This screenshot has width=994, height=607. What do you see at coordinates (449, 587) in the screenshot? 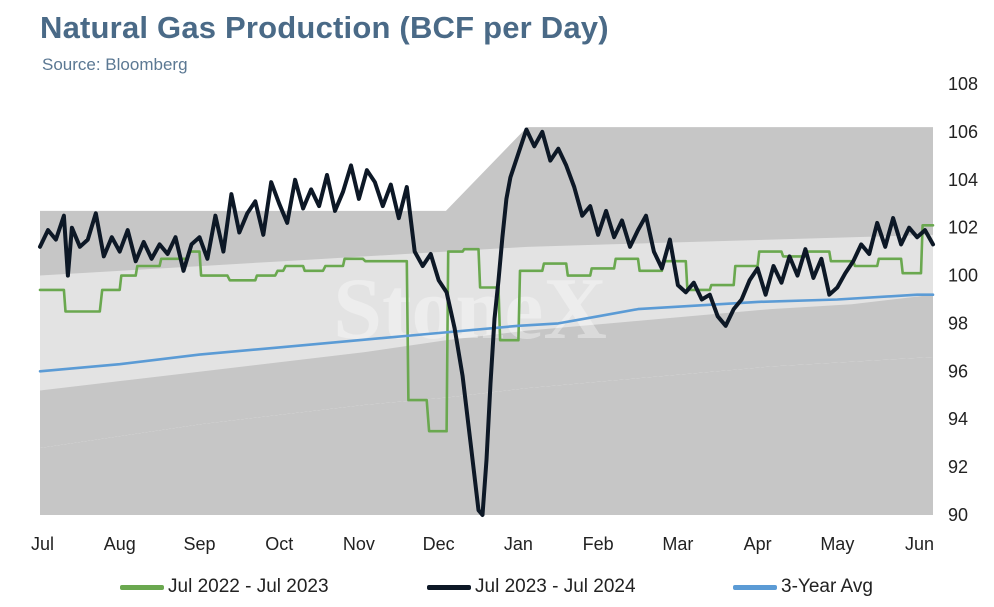
I see `legend-swatch-black` at bounding box center [449, 587].